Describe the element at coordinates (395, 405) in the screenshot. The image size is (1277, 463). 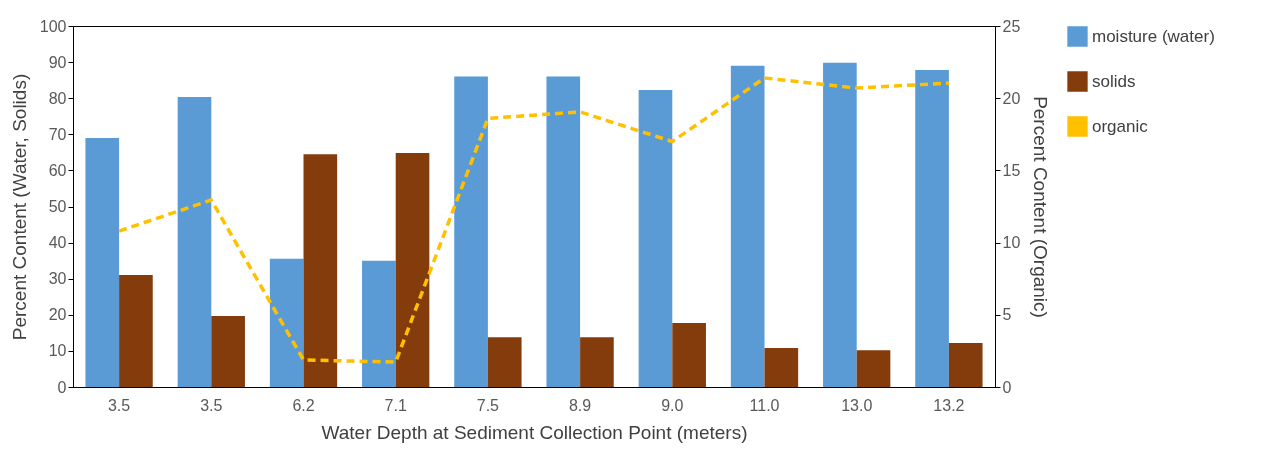
I see `x-tick-label: 7.1` at that location.